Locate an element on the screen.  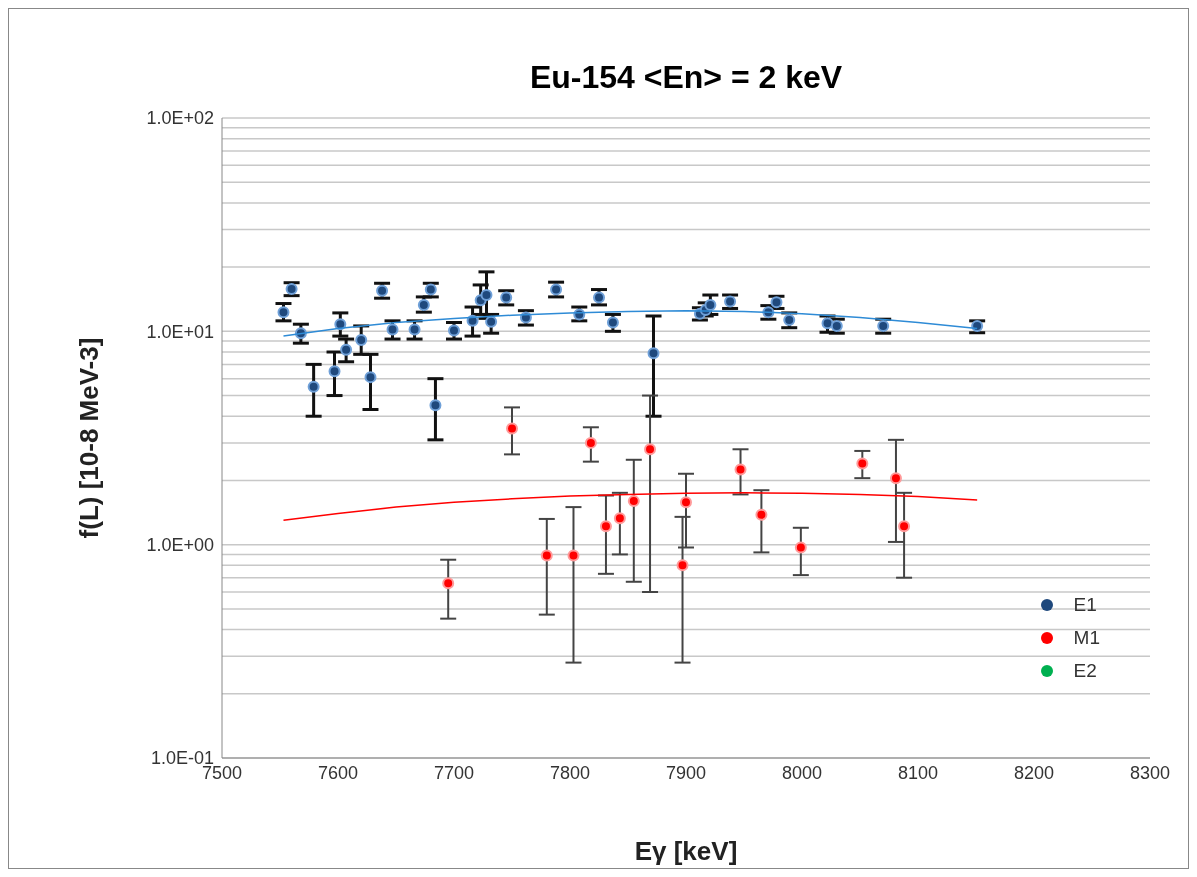
chart-title: Eu-154 <En> = 2 keV is located at coordinates (686, 77).